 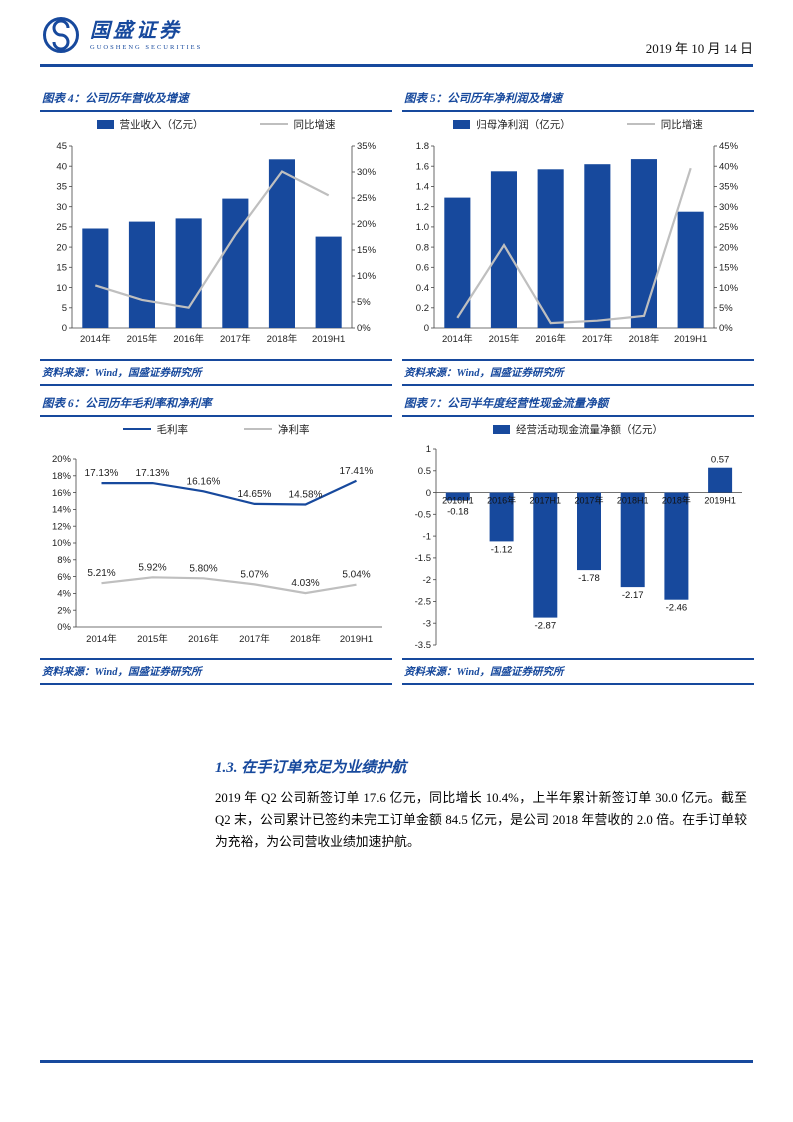 I want to click on svg-text: 1.0, so click(x=422, y=227).